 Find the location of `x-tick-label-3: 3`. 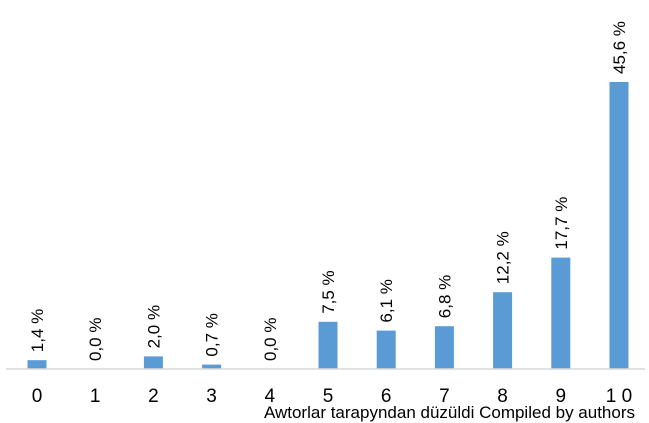

x-tick-label-3: 3 is located at coordinates (211, 396).